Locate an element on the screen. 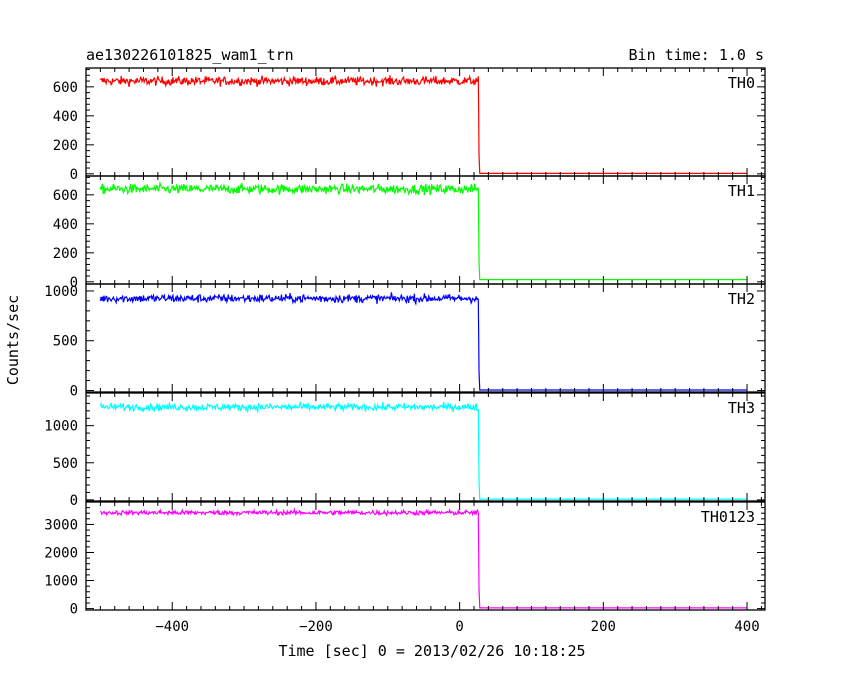 The image size is (850, 680). series-line-th0 is located at coordinates (423, 124).